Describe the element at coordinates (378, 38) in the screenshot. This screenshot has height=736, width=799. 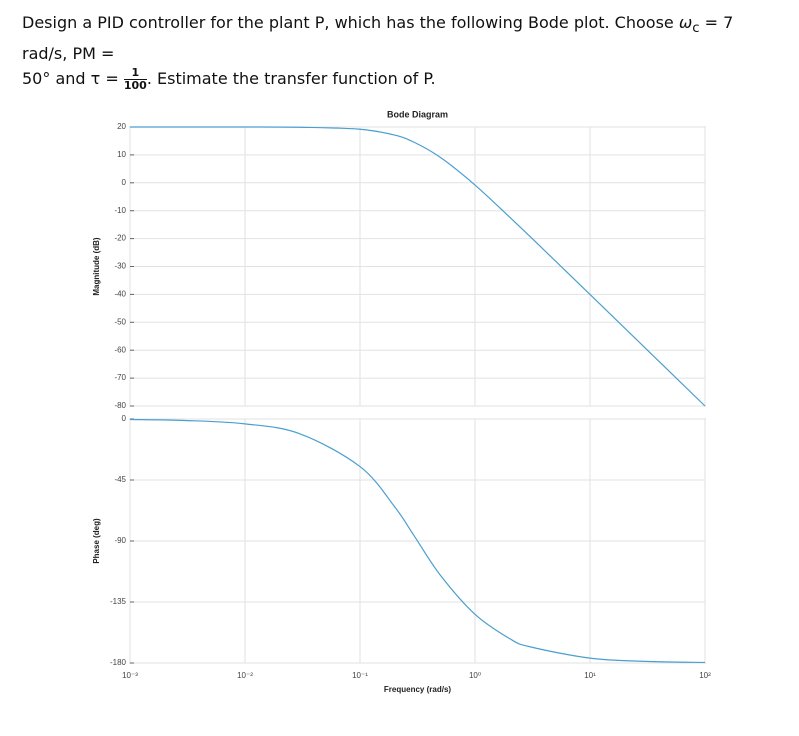
I see `question-text: = 7 rad/s, PM =` at that location.